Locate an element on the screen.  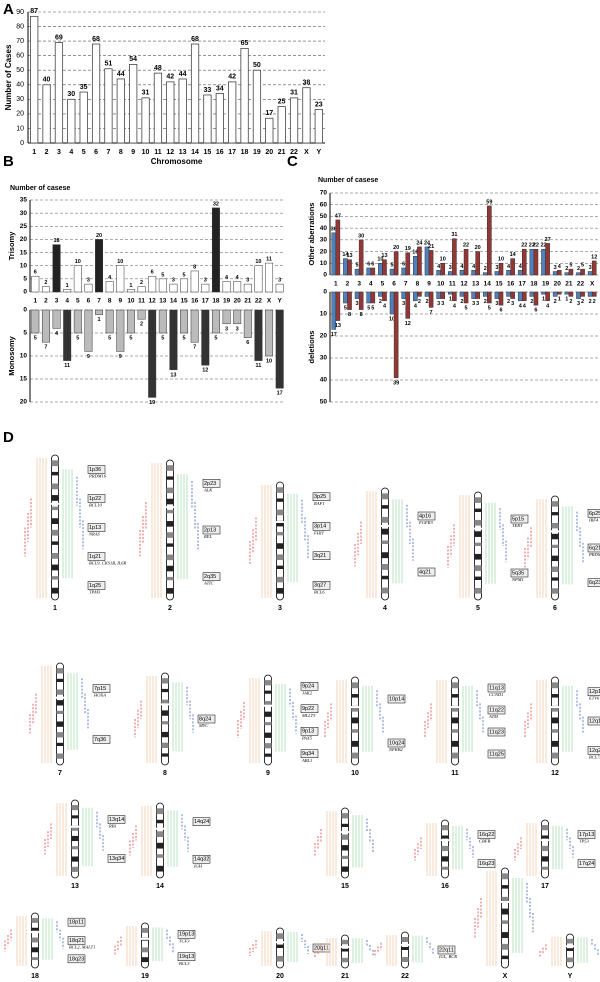
band-label: 14q32 is located at coordinates (201, 860).